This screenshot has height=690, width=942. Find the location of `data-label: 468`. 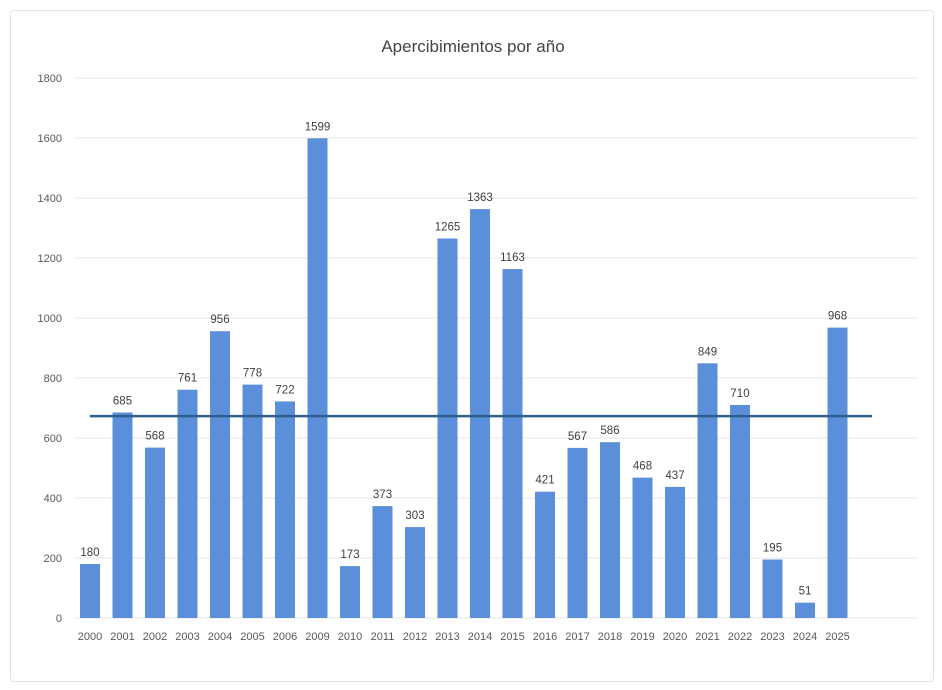

data-label: 468 is located at coordinates (642, 467).